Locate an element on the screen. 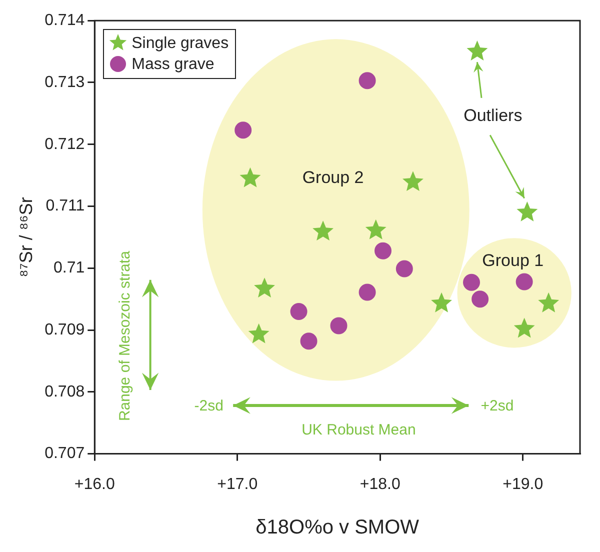 The height and width of the screenshot is (552, 600). y-tick-label: 0.71 is located at coordinates (69, 268).